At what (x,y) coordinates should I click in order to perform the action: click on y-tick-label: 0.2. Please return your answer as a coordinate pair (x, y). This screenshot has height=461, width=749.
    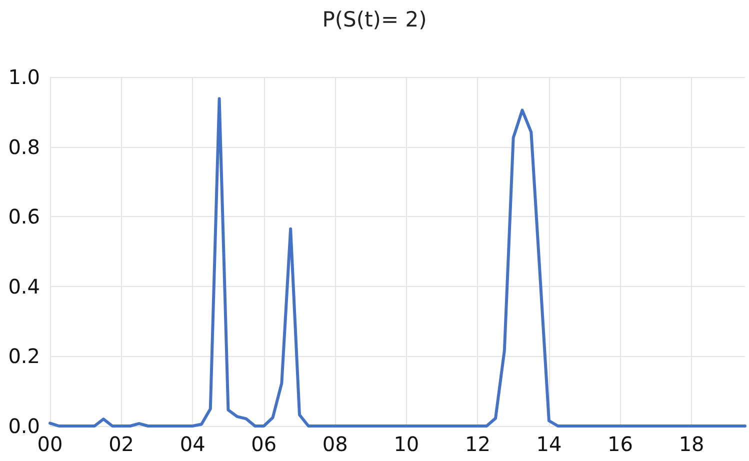
    Looking at the image, I should click on (24, 356).